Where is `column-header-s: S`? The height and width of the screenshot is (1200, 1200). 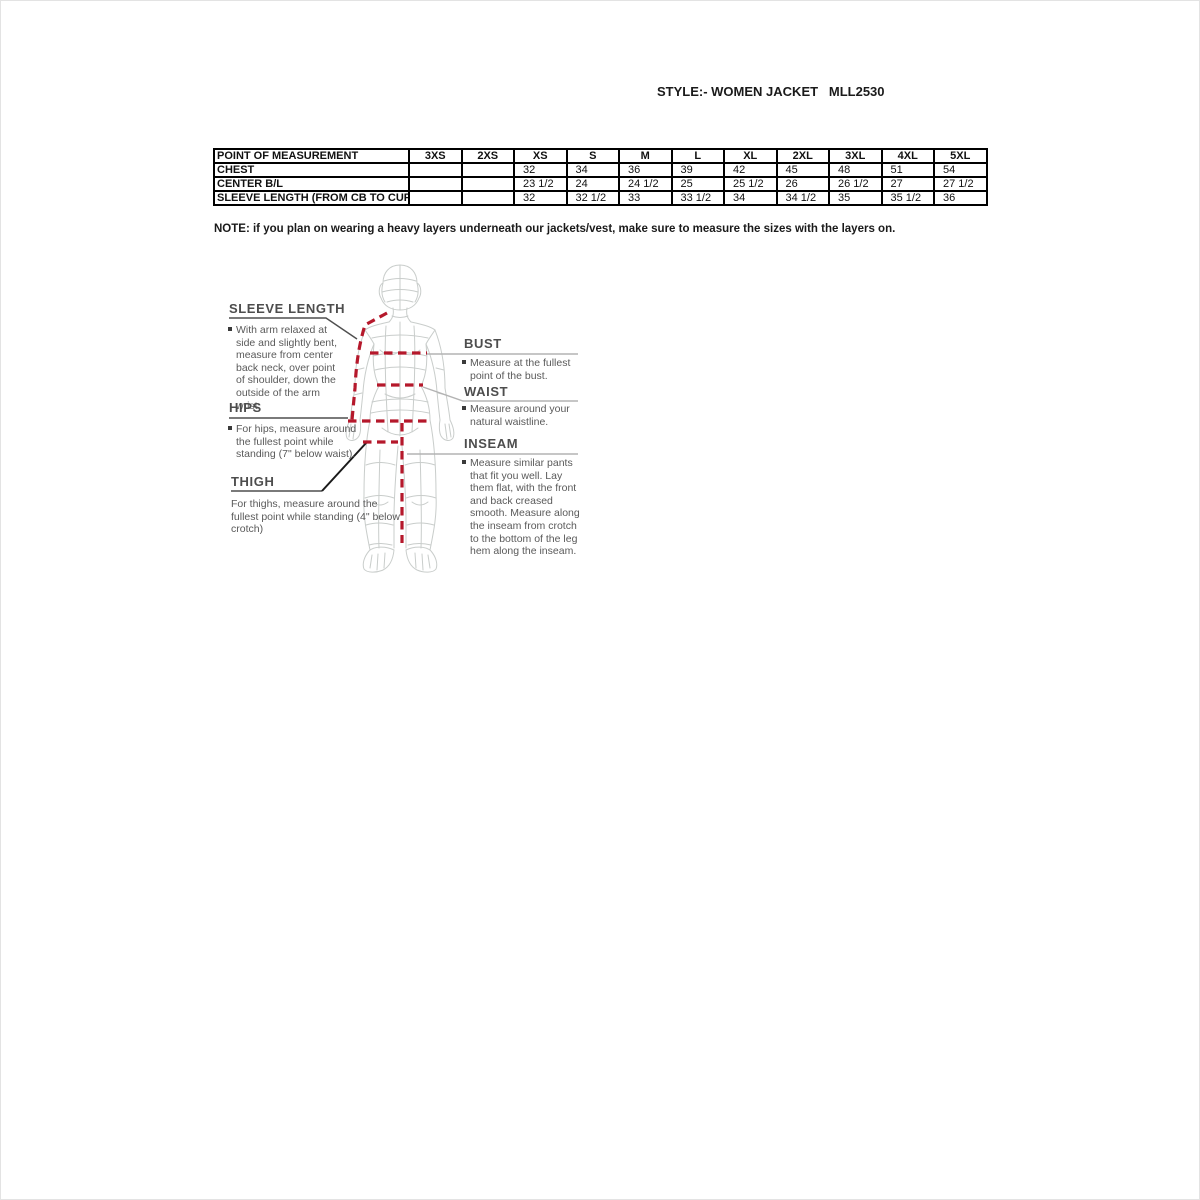 column-header-s: S is located at coordinates (592, 156).